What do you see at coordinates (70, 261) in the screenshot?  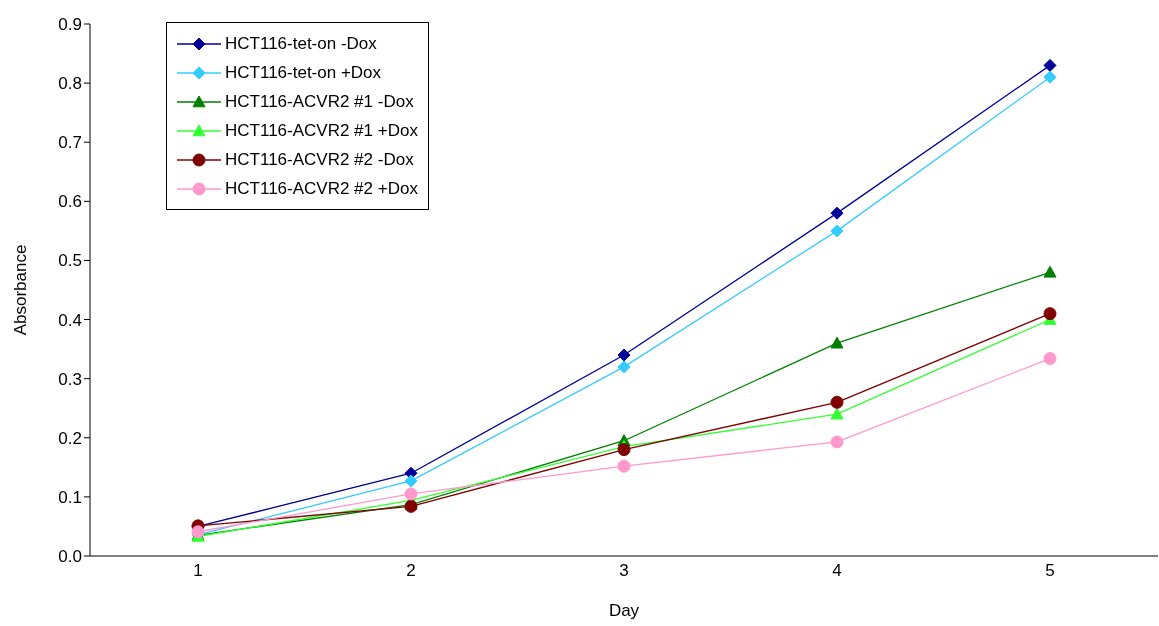 I see `y-tick-label: 0.5` at bounding box center [70, 261].